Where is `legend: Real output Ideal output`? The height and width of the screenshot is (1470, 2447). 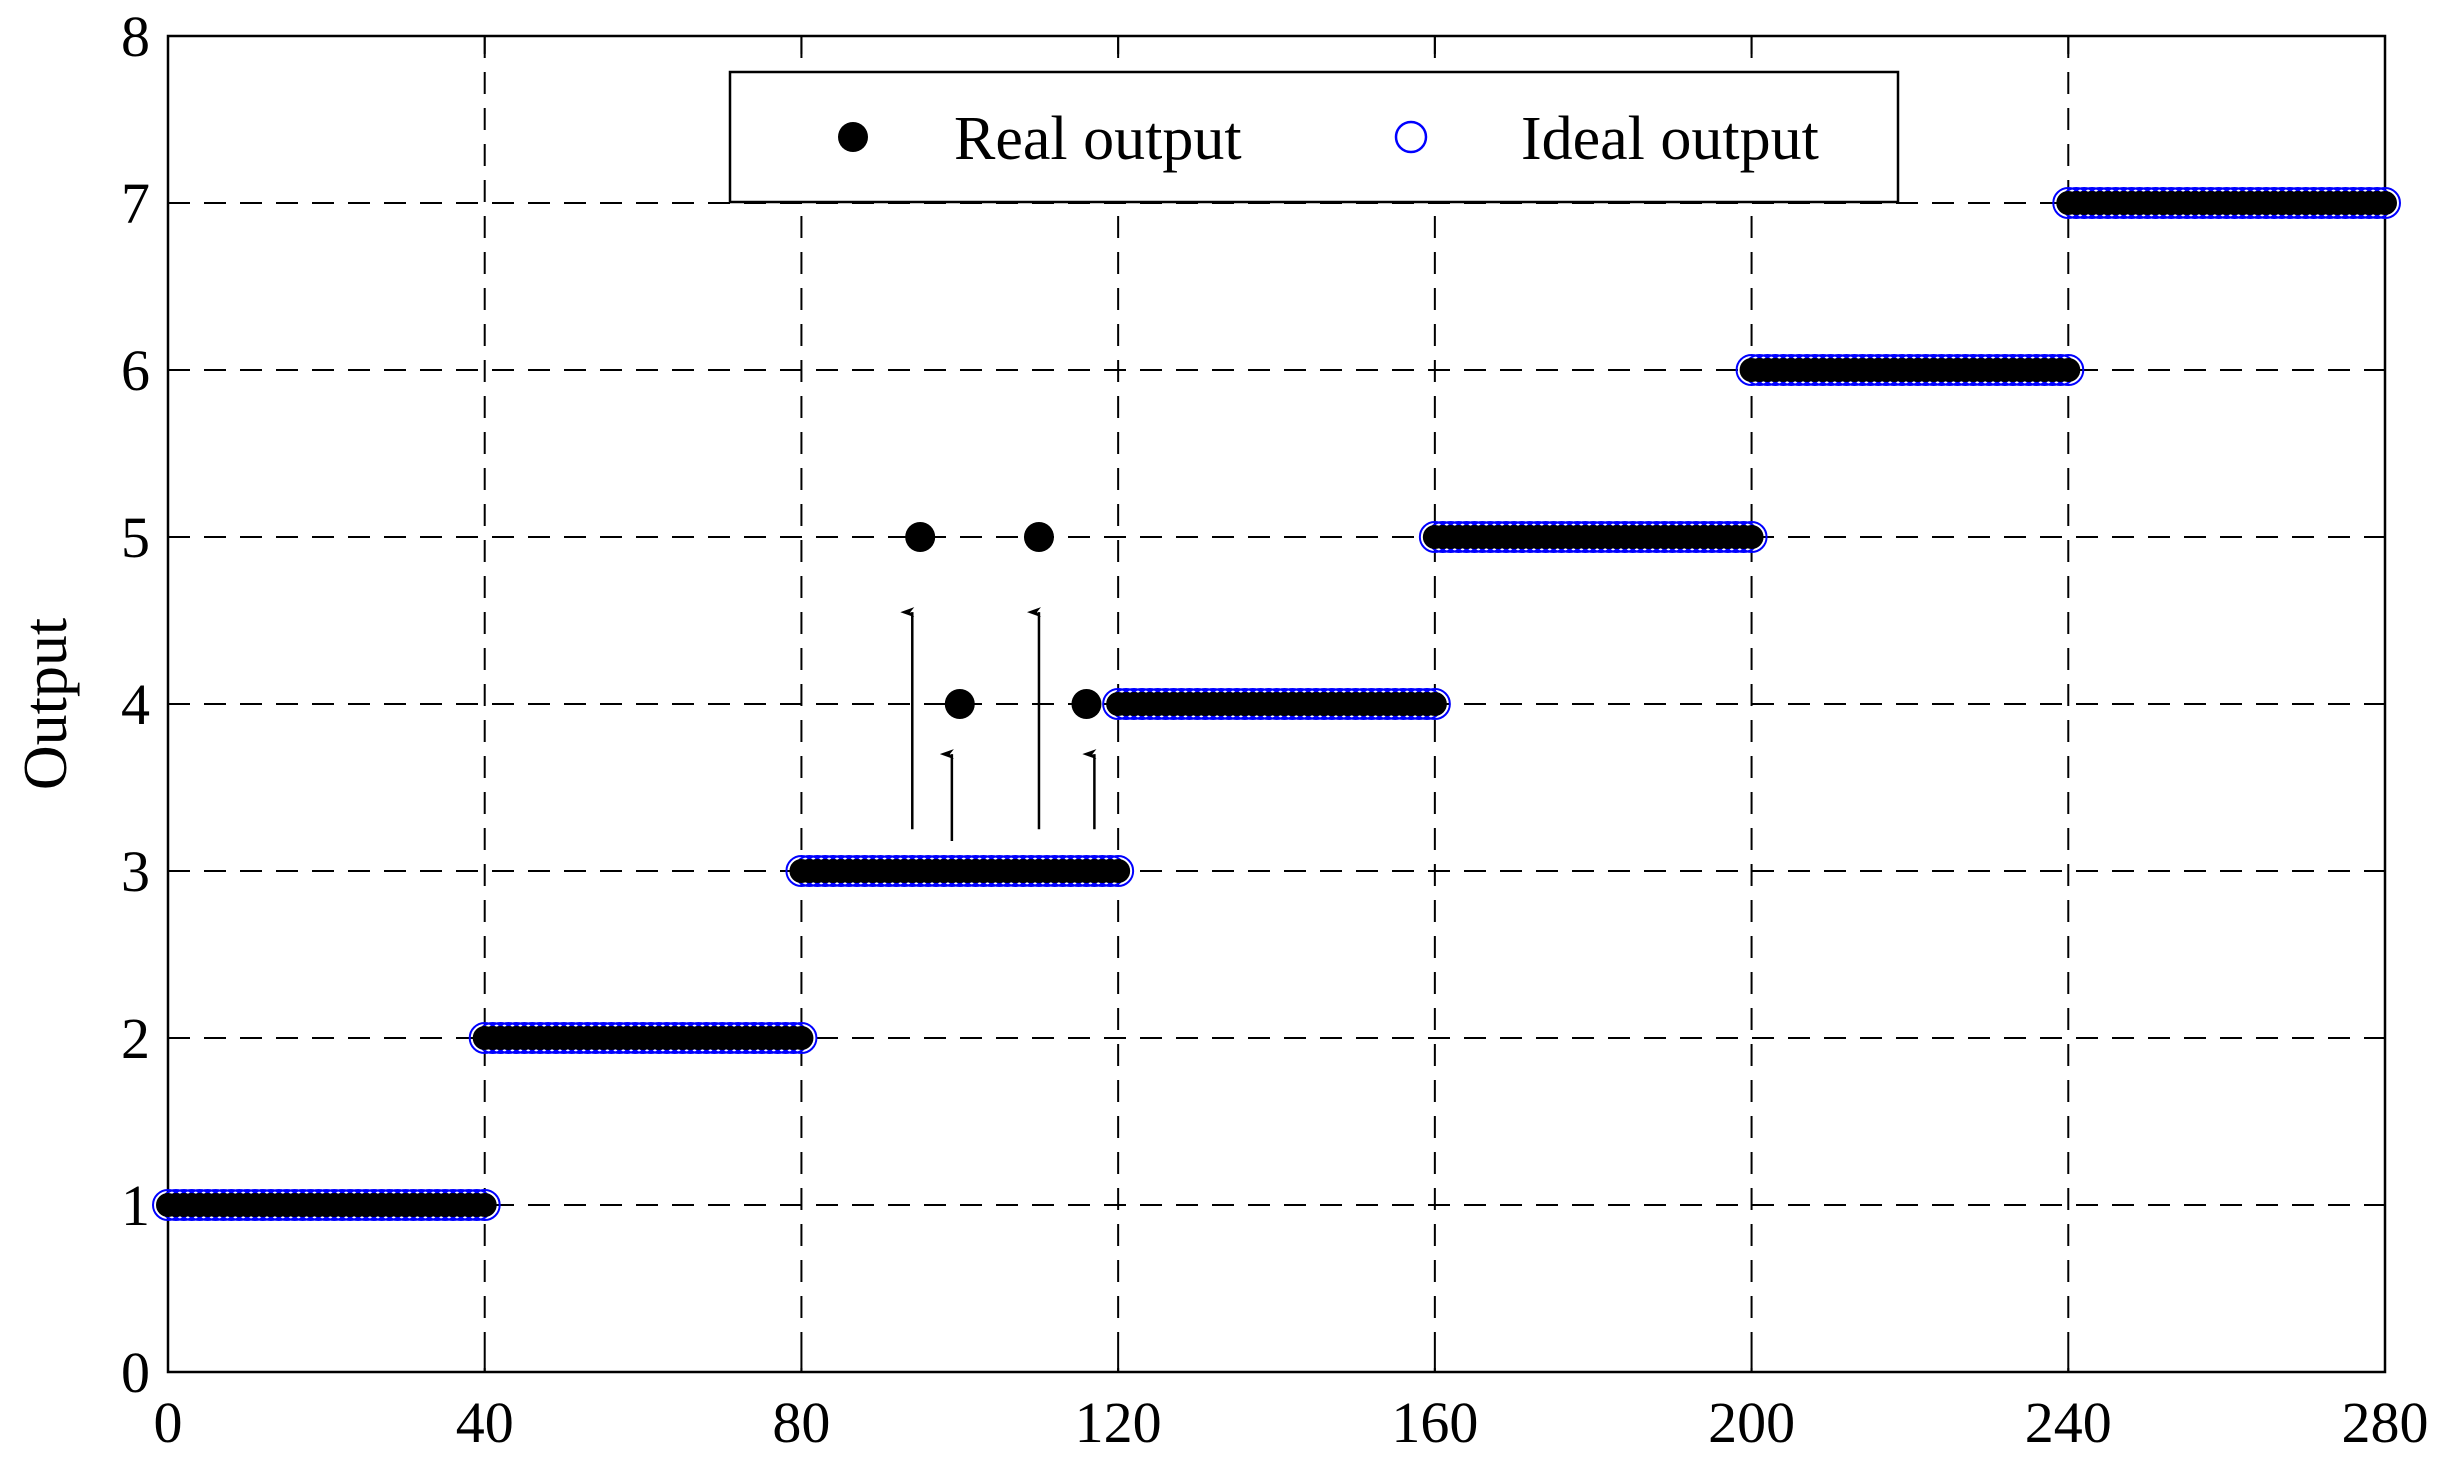
legend: Real output Ideal output is located at coordinates (1314, 137).